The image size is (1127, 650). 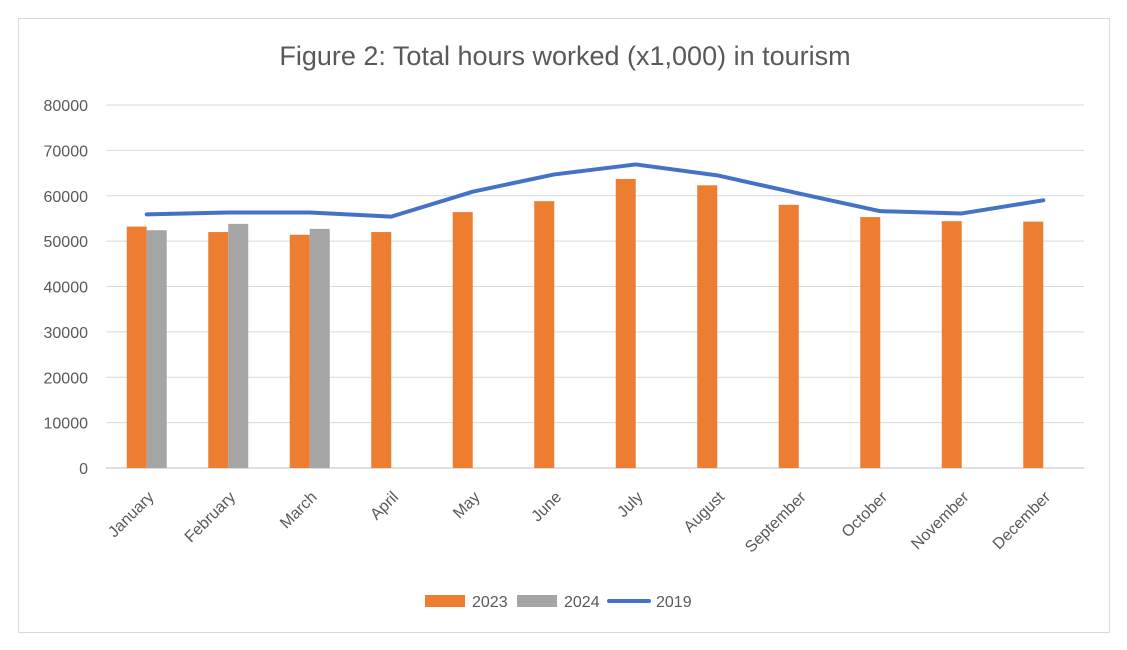 I want to click on x-tick-label: December, so click(x=1022, y=520).